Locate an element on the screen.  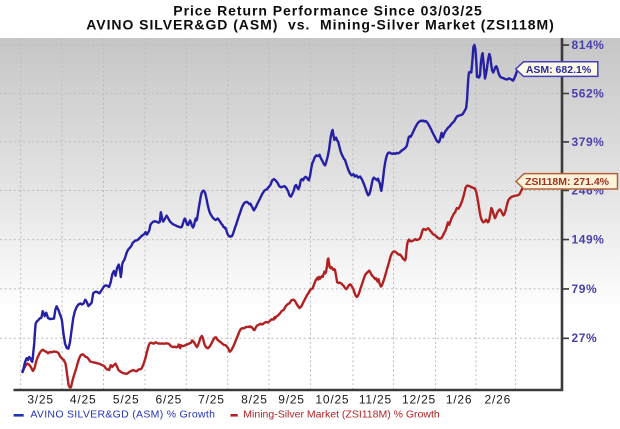
svg-text: 11/25 is located at coordinates (375, 400).